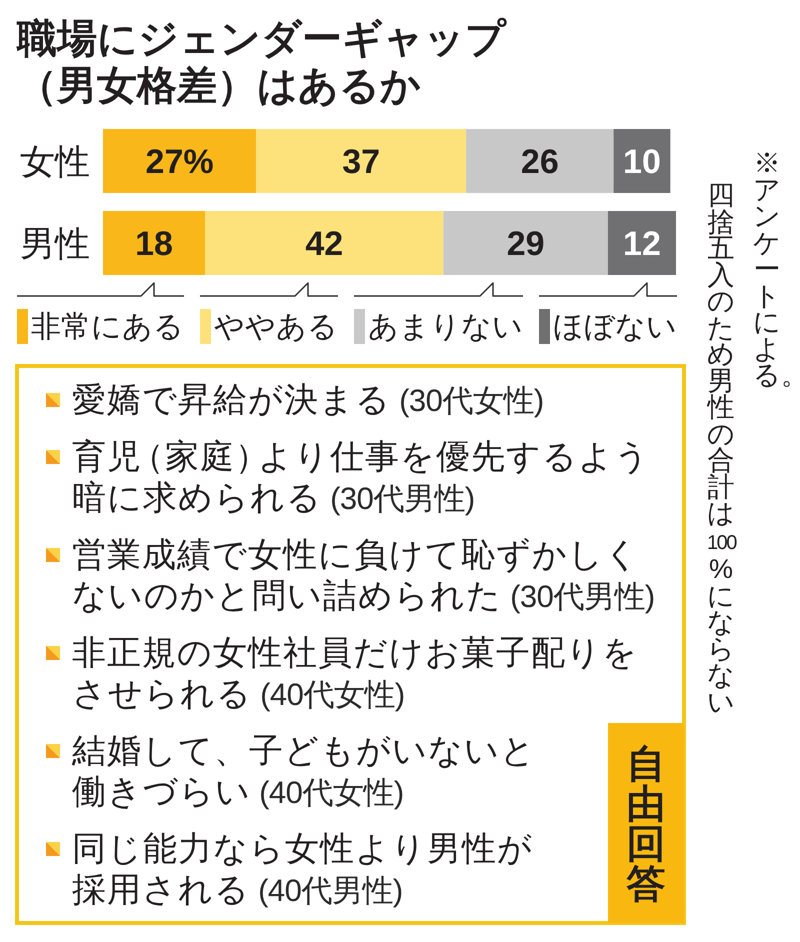 The image size is (800, 942). Describe the element at coordinates (276, 327) in the screenshot. I see `legend-label: ややある` at that location.